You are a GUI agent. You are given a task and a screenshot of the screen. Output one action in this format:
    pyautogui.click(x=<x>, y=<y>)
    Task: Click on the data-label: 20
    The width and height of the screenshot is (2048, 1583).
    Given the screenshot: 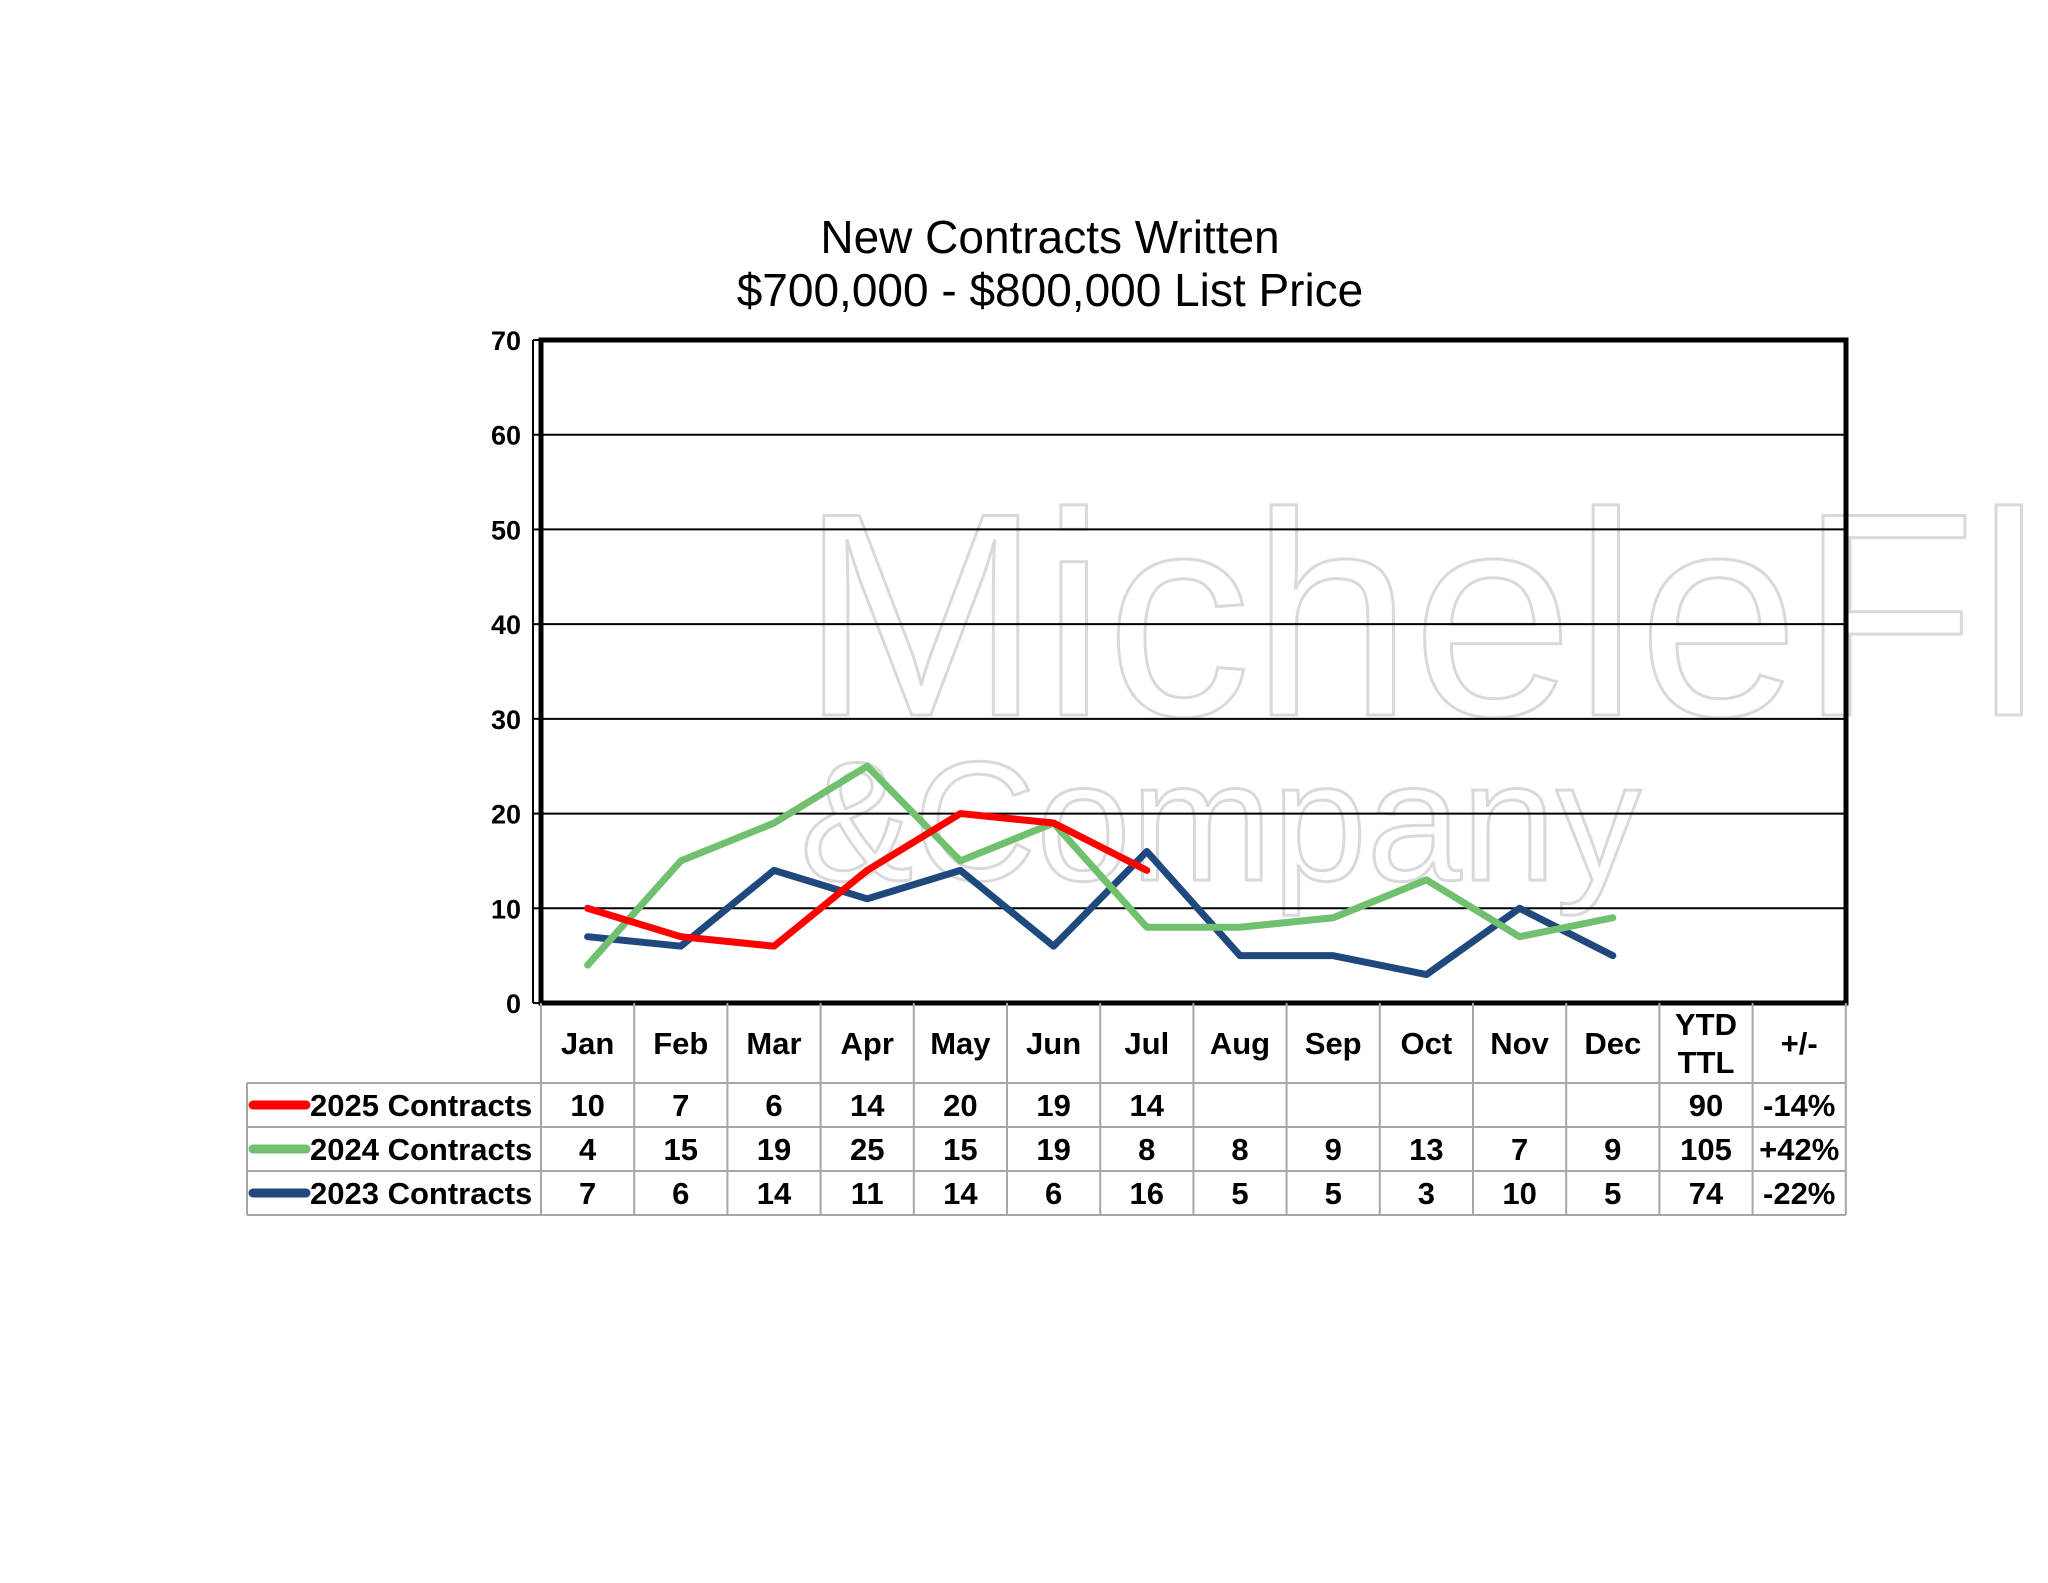 What is the action you would take?
    pyautogui.click(x=960, y=1105)
    